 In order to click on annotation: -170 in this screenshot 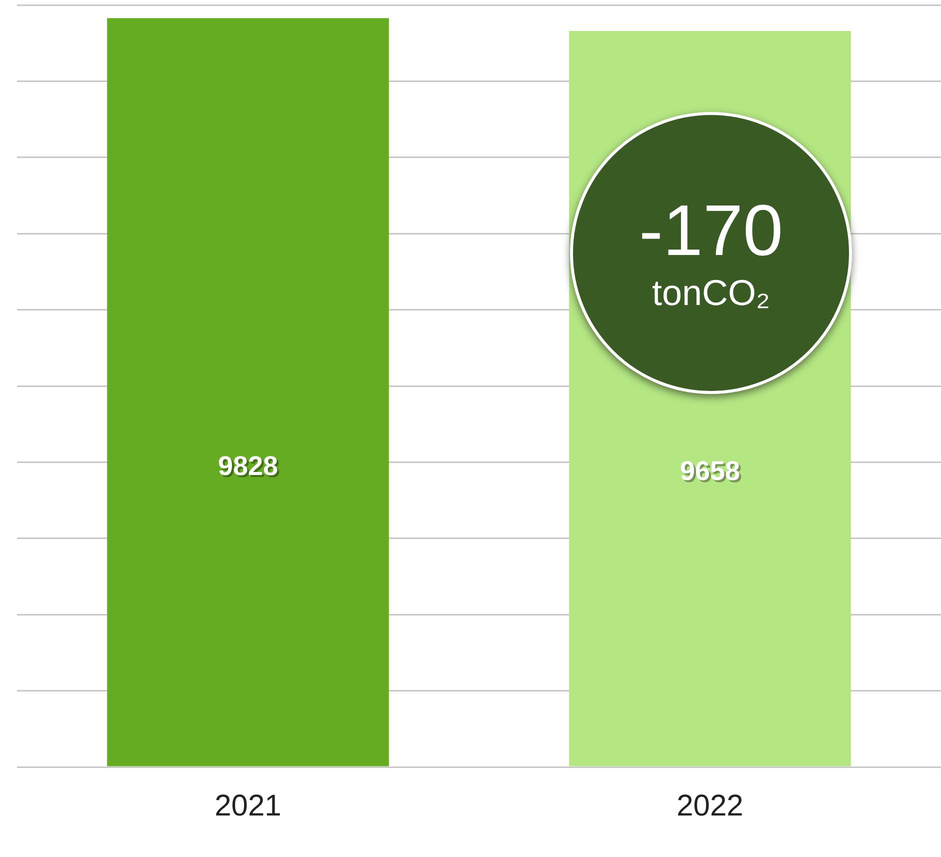, I will do `click(711, 231)`.